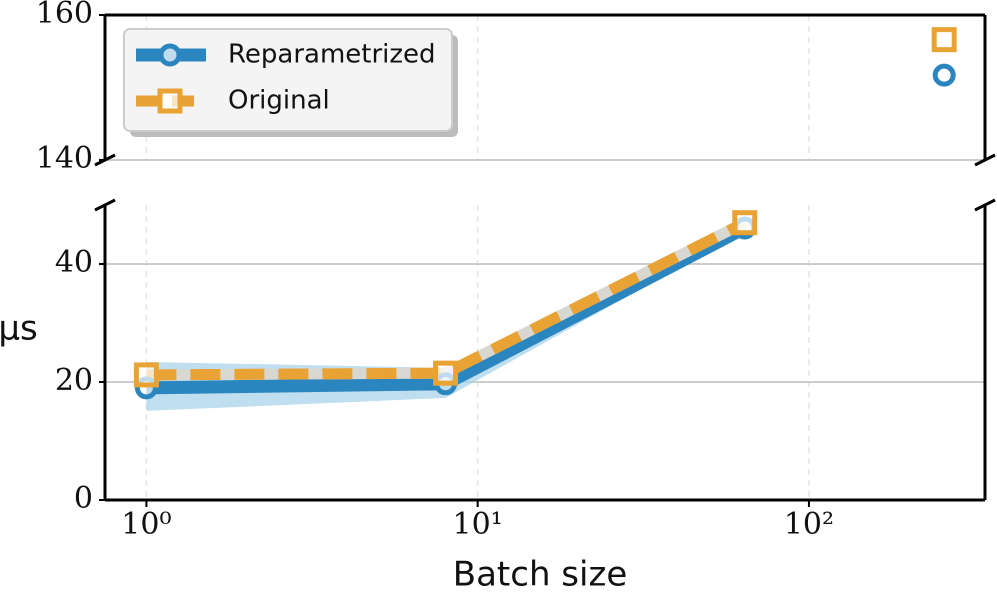 This screenshot has width=997, height=595. Describe the element at coordinates (64, 15) in the screenshot. I see `y-tick-label: 160` at that location.